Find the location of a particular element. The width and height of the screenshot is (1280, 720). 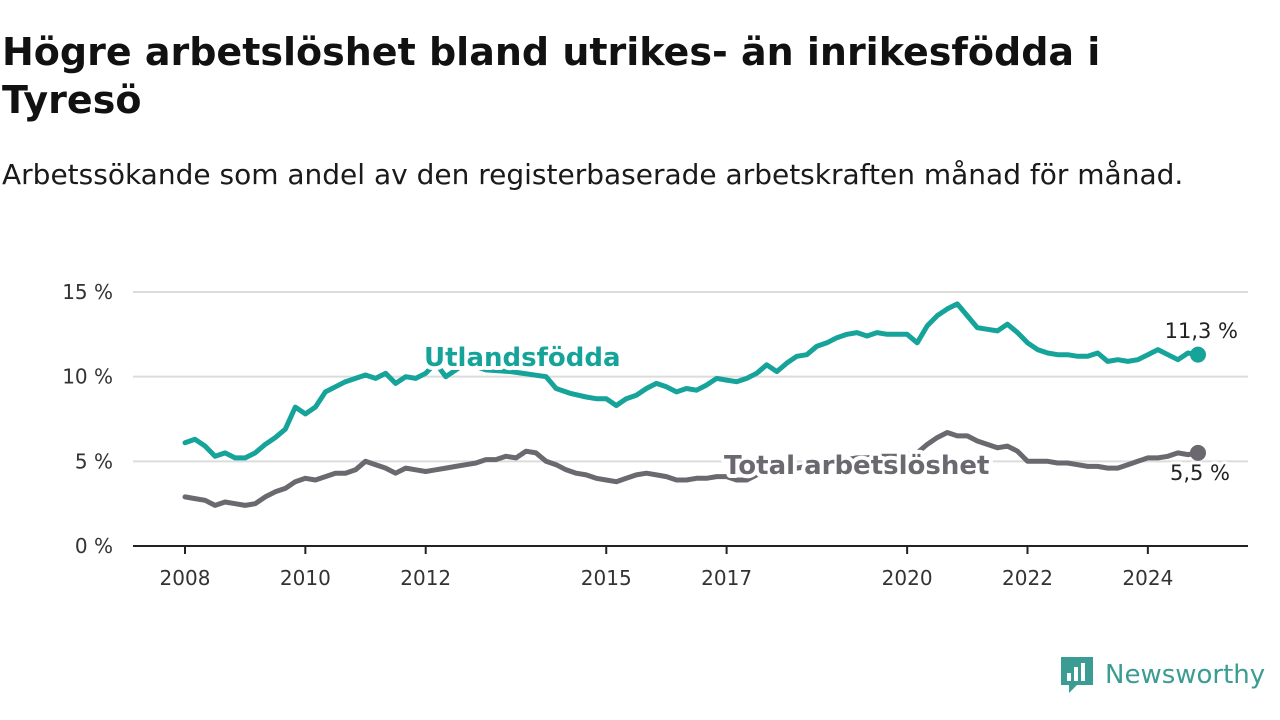

x-tick-label: 2015 is located at coordinates (606, 578).